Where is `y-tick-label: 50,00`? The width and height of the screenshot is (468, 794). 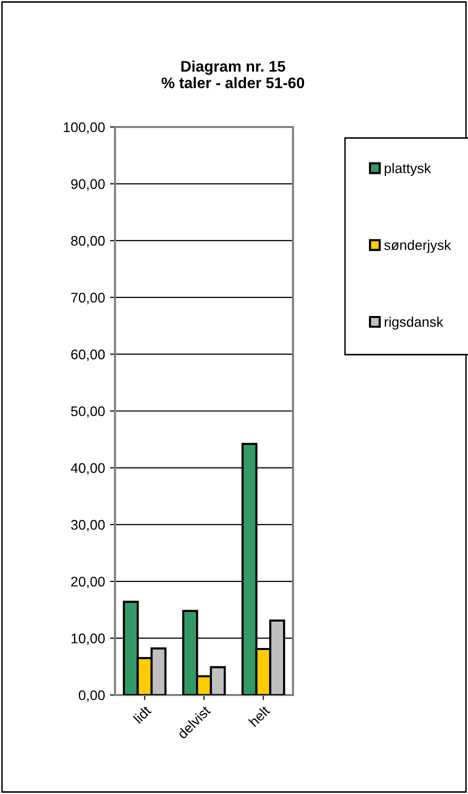
y-tick-label: 50,00 is located at coordinates (88, 412).